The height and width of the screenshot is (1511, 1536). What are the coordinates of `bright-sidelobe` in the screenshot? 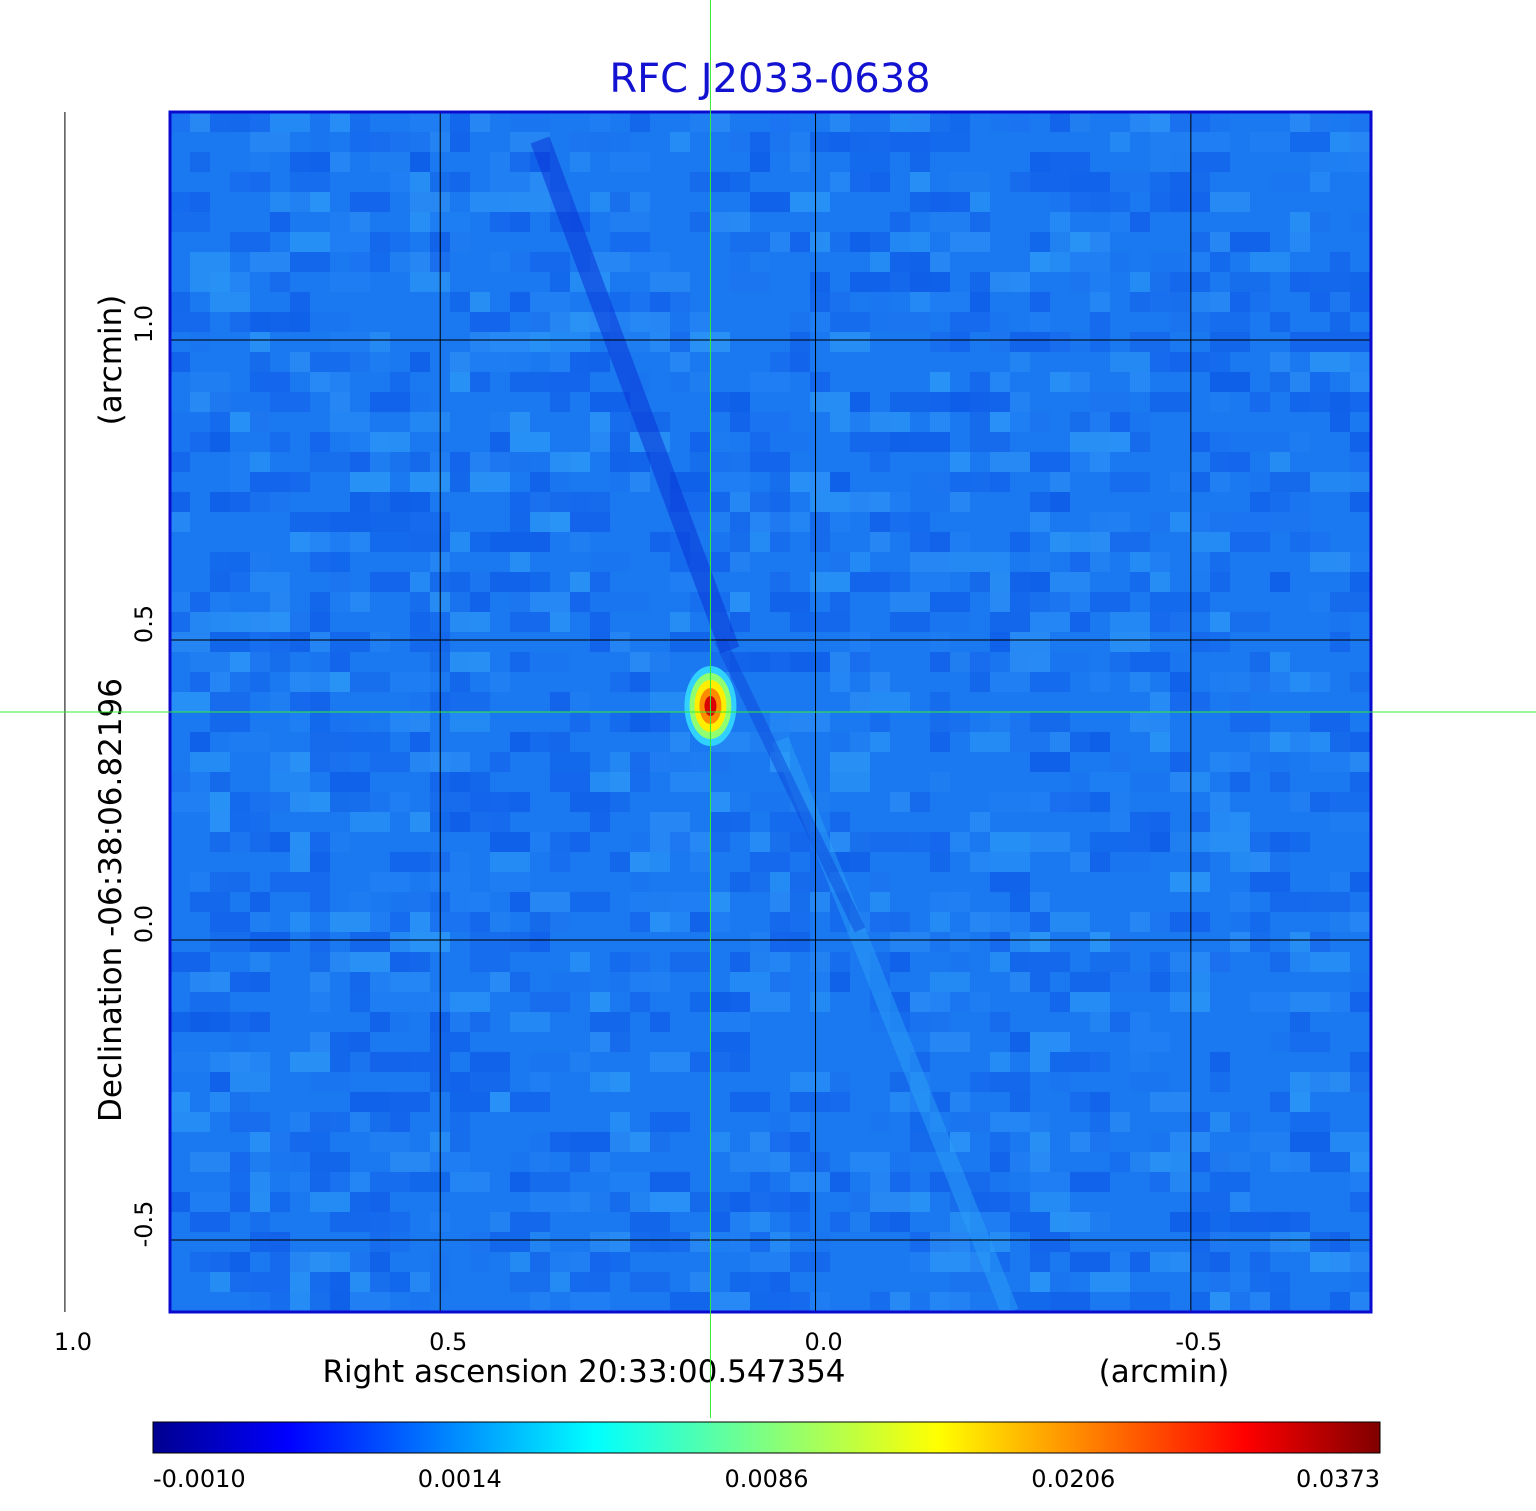 It's located at (895, 1024).